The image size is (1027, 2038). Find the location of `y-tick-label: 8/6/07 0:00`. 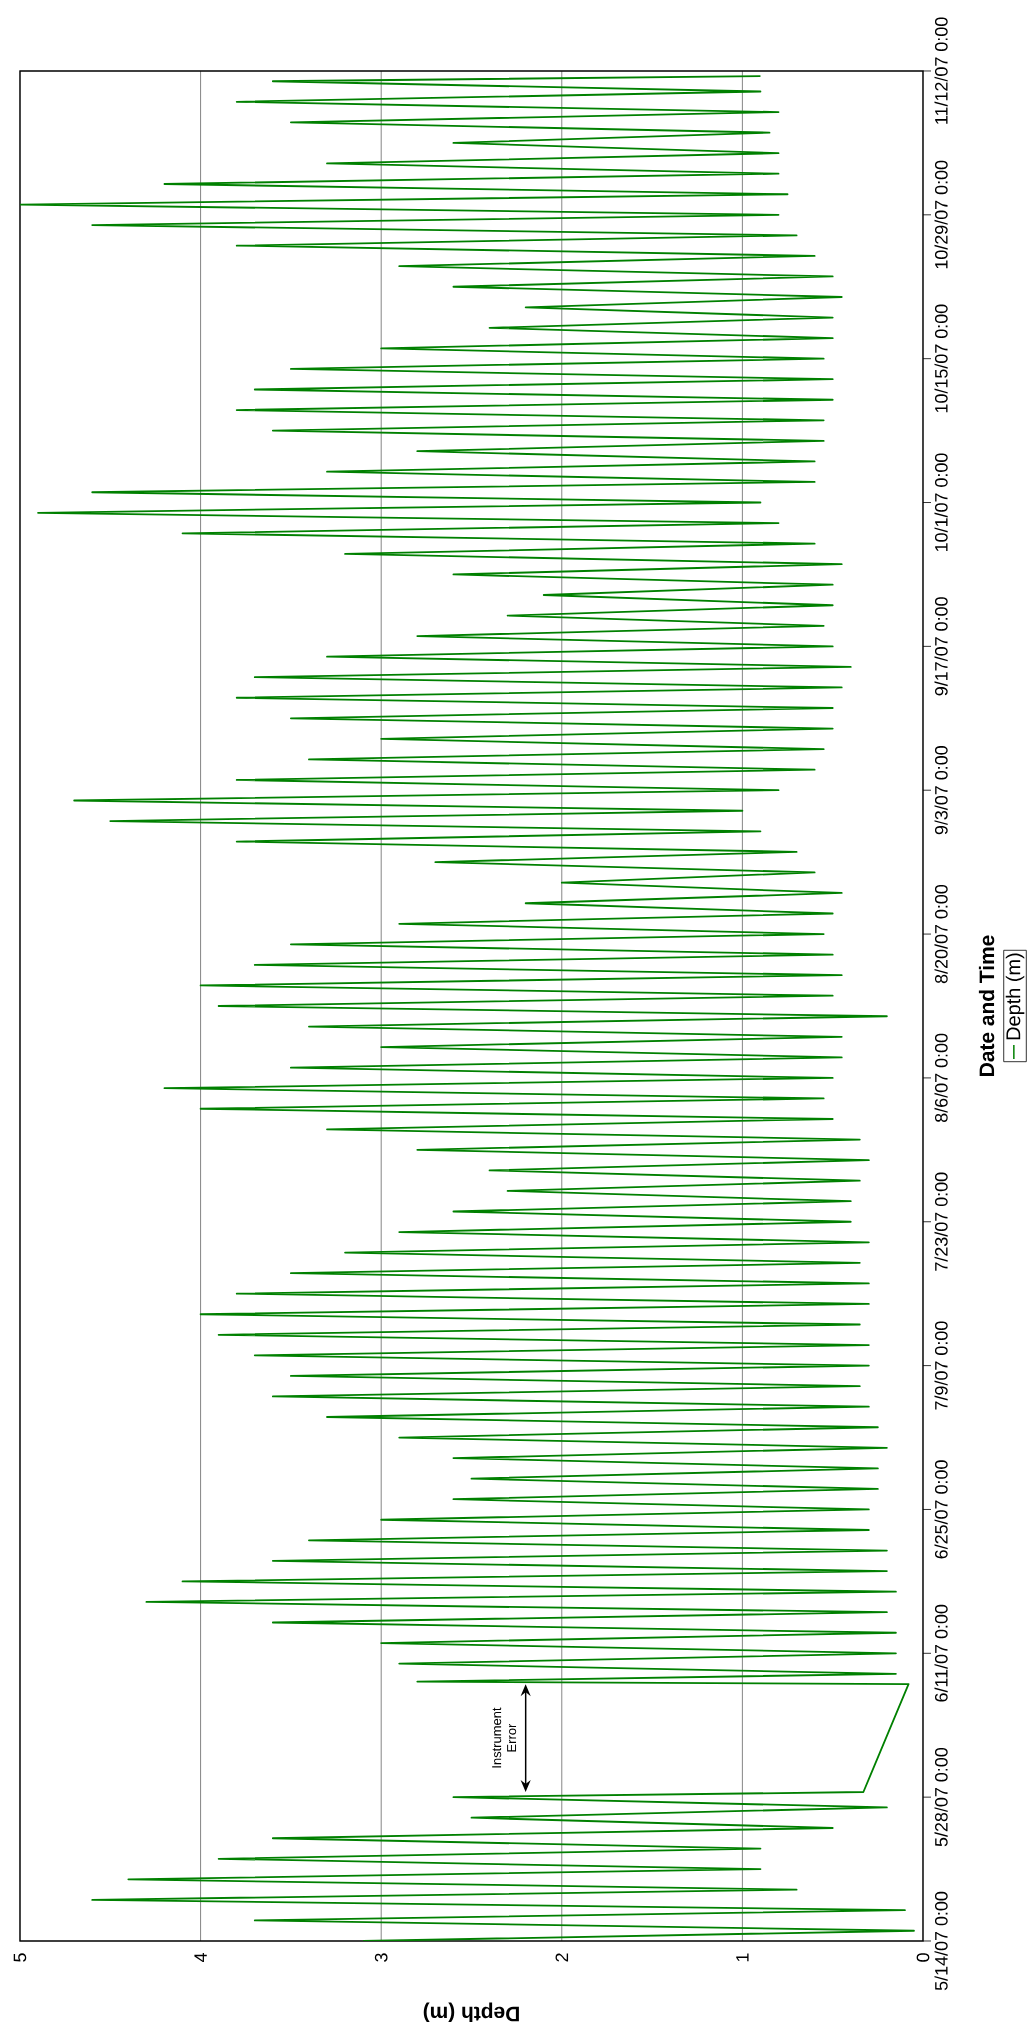

y-tick-label: 8/6/07 0:00 is located at coordinates (941, 1077).